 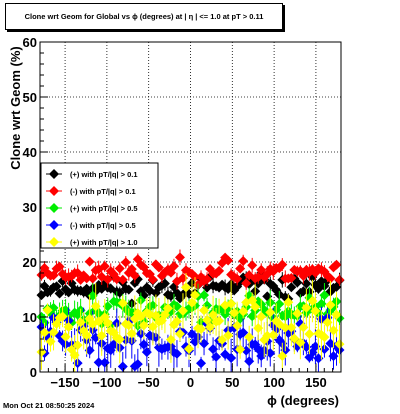 I want to click on legend-label: (+) with pT/|q| > 0.5, so click(x=104, y=208).